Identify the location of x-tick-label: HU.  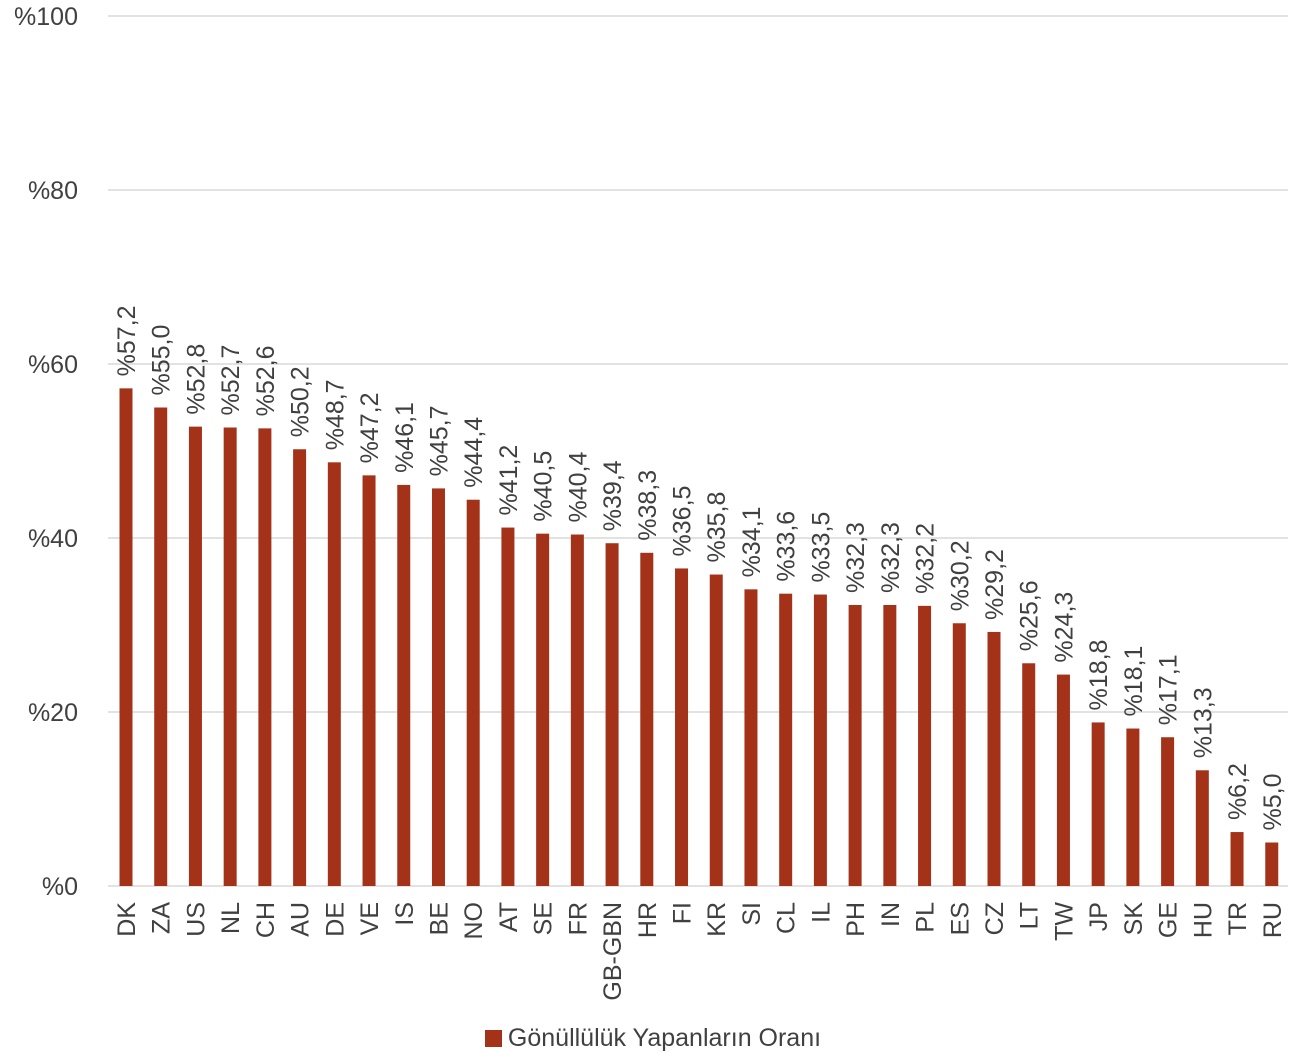
(1203, 920).